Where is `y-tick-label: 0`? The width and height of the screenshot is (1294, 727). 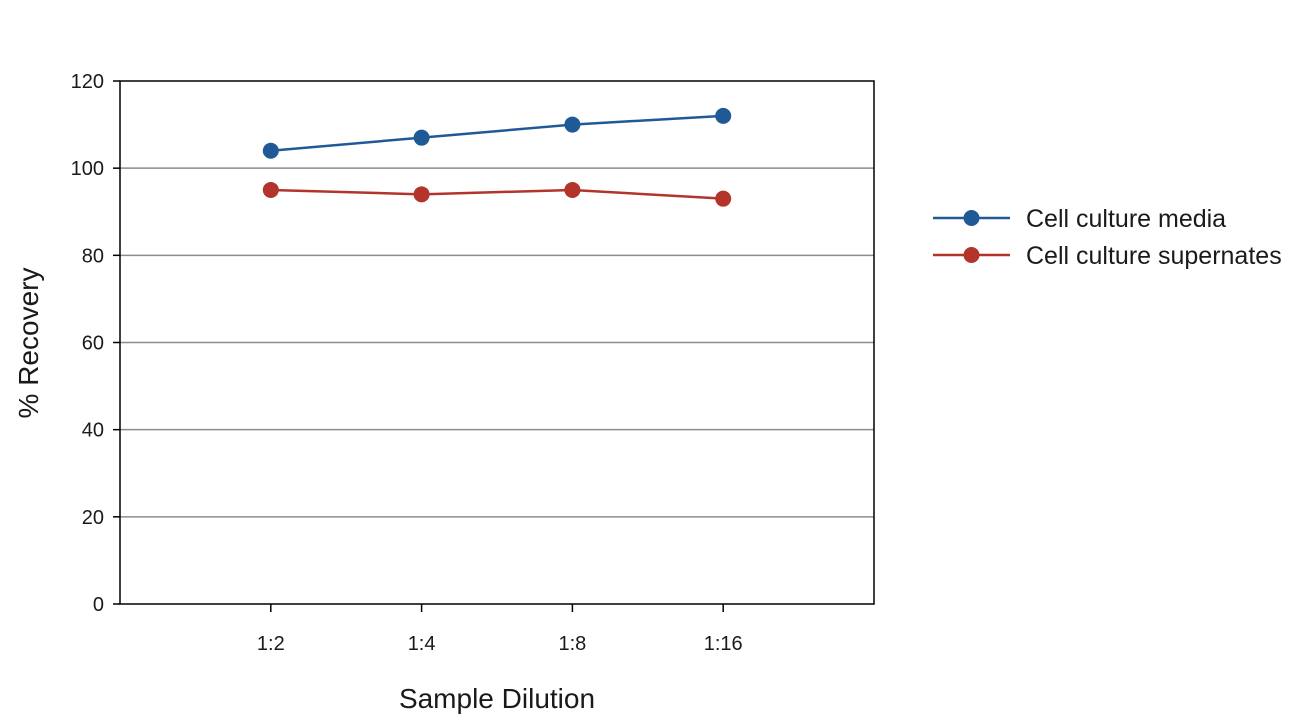 y-tick-label: 0 is located at coordinates (98, 605).